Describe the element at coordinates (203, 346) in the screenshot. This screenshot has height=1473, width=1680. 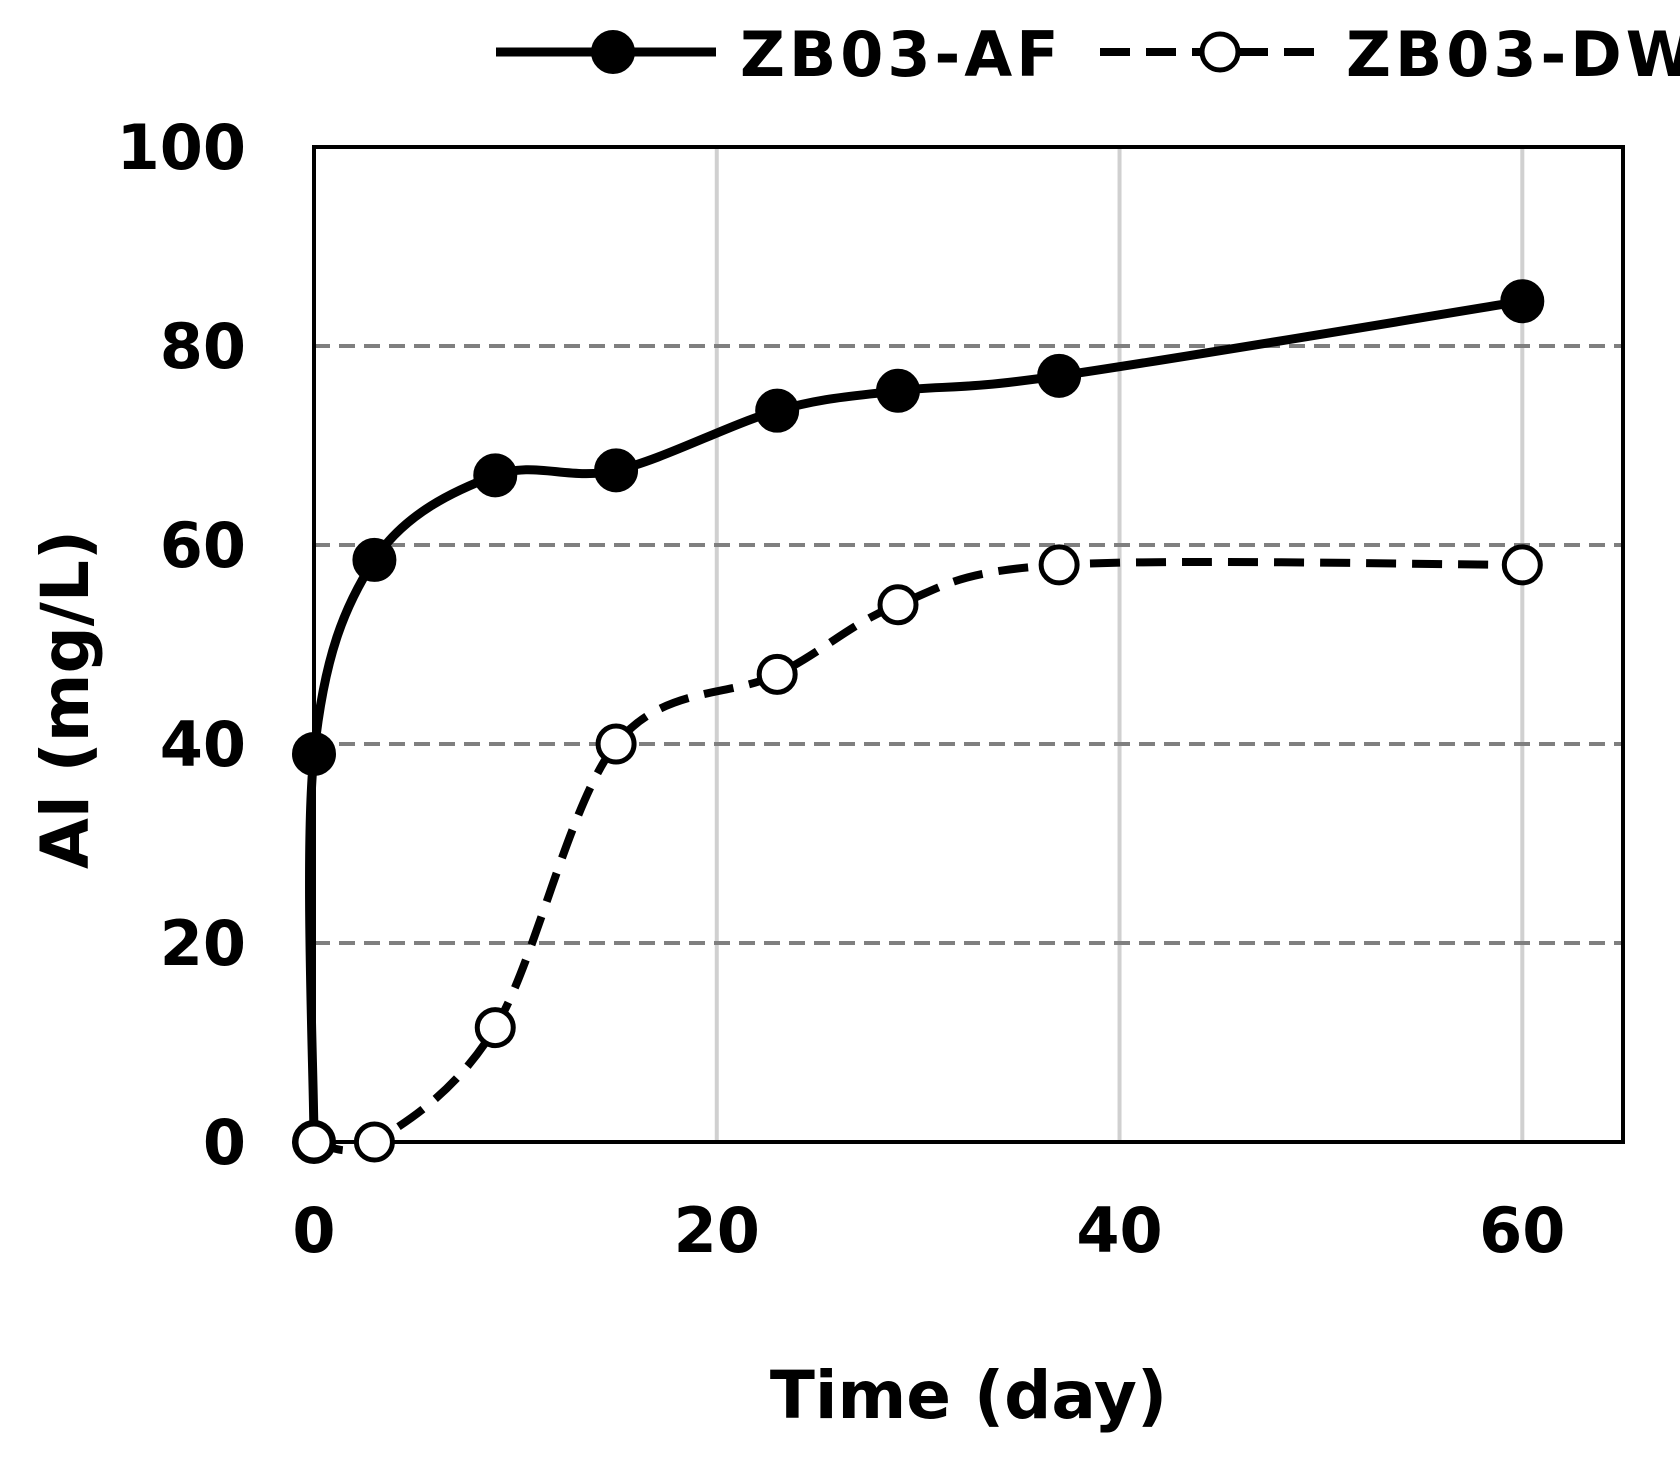
I see `y-tick-label: 80` at that location.